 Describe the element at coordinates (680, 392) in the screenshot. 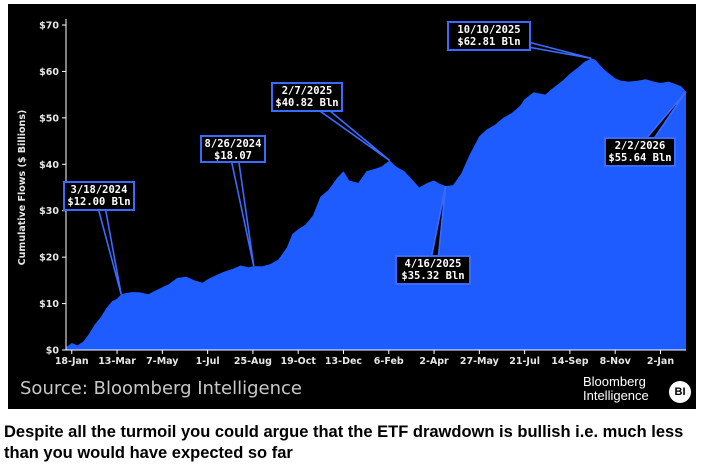

I see `bi-logo-icon: BI` at that location.